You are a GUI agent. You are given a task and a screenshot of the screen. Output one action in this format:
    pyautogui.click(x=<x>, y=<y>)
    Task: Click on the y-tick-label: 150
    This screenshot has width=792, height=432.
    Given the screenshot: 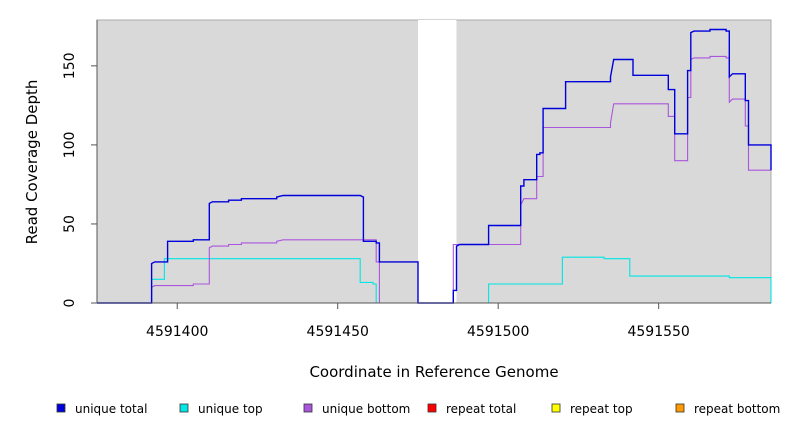 What is the action you would take?
    pyautogui.click(x=70, y=65)
    